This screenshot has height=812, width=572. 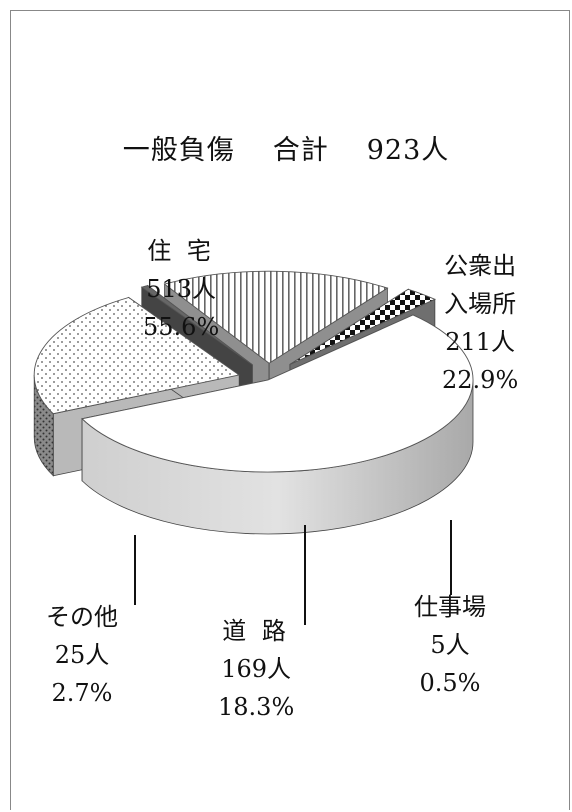 What do you see at coordinates (82, 693) in the screenshot?
I see `label-sonota-percent: 2.7%` at bounding box center [82, 693].